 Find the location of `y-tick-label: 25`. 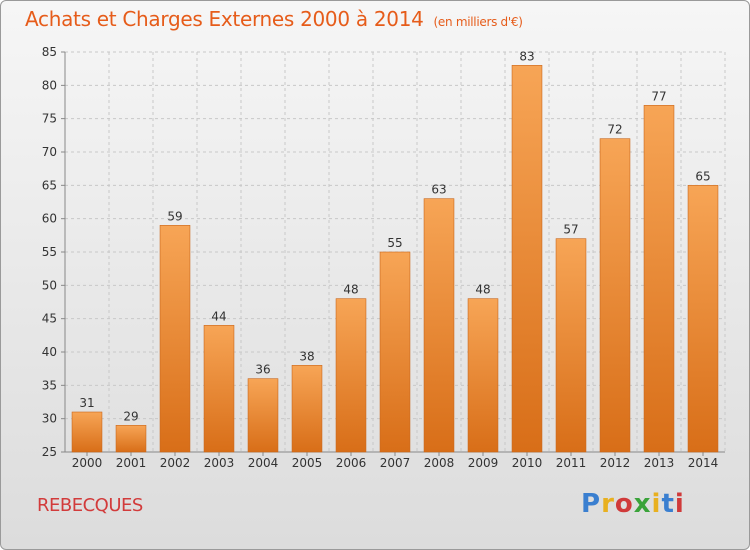

y-tick-label: 25 is located at coordinates (49, 452).